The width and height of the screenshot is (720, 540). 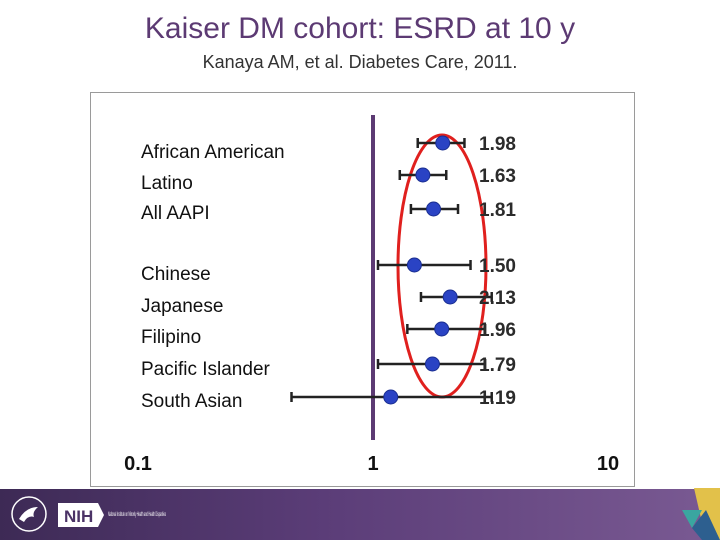 I want to click on value-label: 2.13, so click(x=497, y=298).